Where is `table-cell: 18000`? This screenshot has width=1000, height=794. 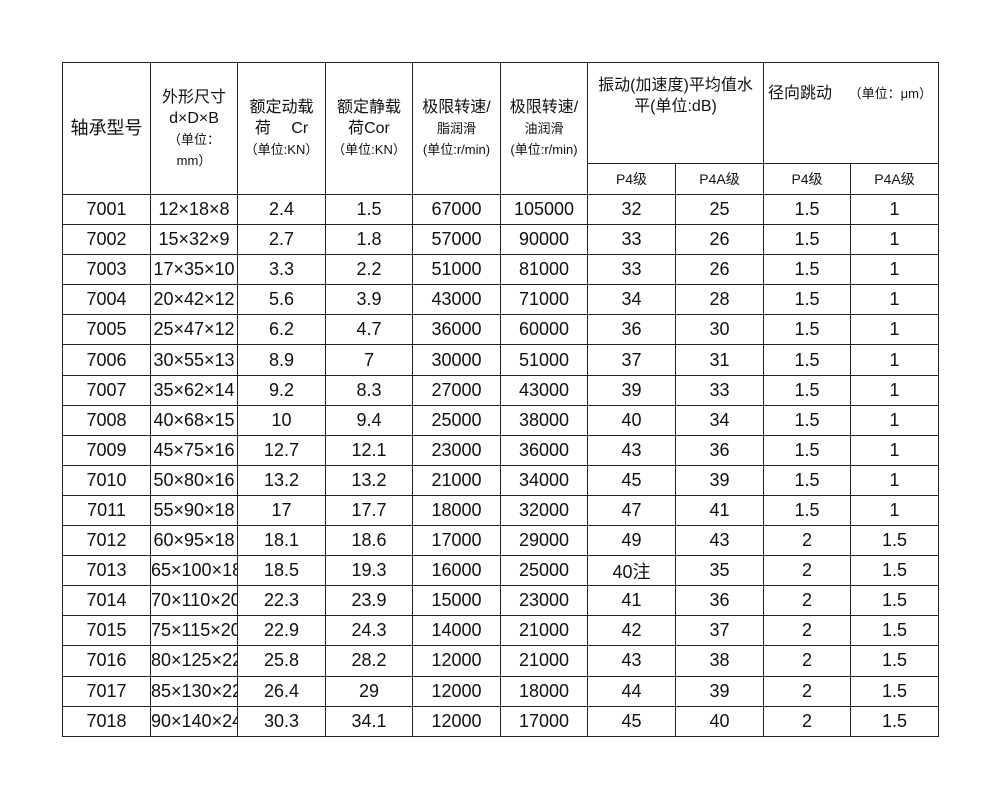
table-cell: 18000 is located at coordinates (544, 691).